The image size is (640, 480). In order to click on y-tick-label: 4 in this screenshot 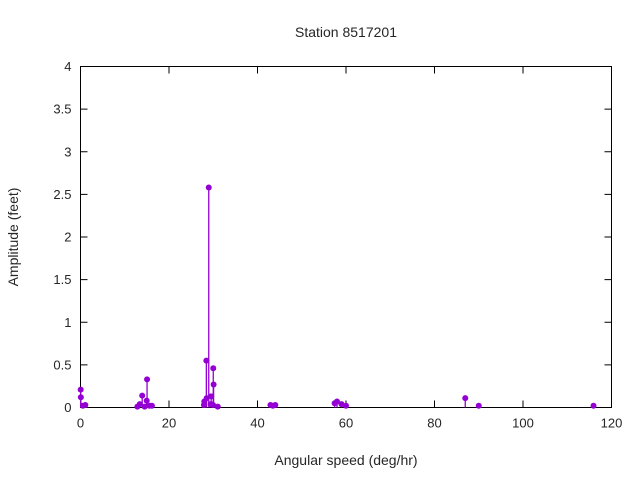, I will do `click(67, 66)`.